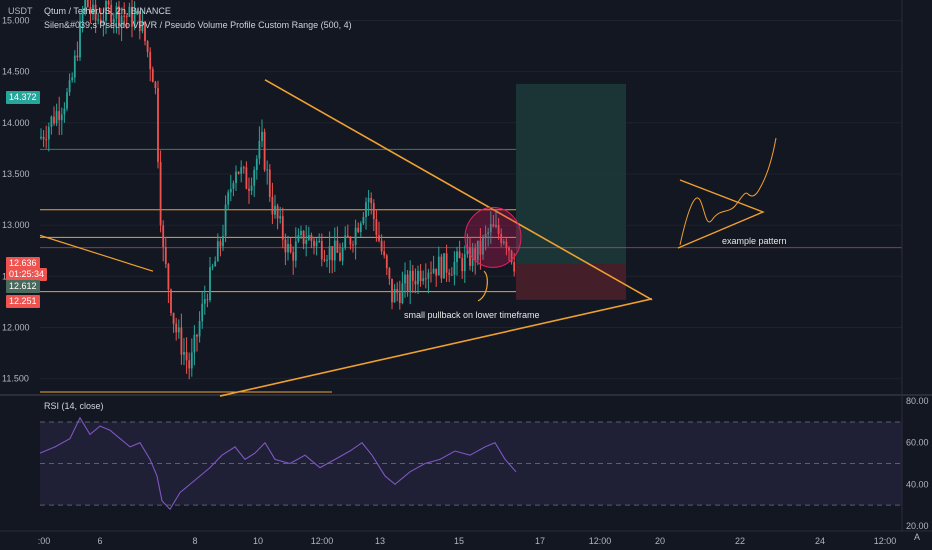 Image resolution: width=932 pixels, height=550 pixels. What do you see at coordinates (571, 174) in the screenshot?
I see `target-zone` at bounding box center [571, 174].